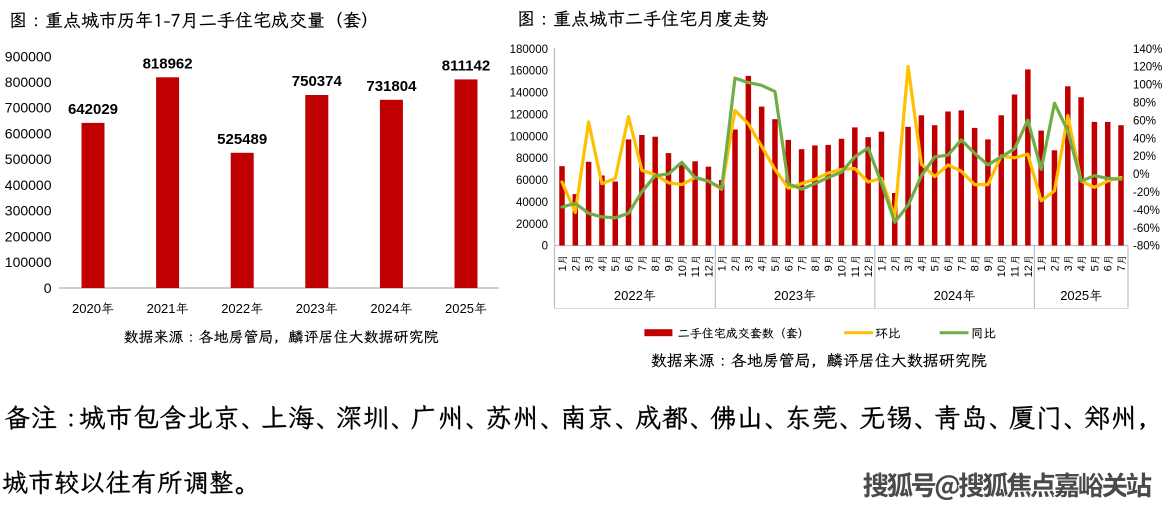 This screenshot has width=1171, height=508. I want to click on svg-text: 900000, so click(28, 56).